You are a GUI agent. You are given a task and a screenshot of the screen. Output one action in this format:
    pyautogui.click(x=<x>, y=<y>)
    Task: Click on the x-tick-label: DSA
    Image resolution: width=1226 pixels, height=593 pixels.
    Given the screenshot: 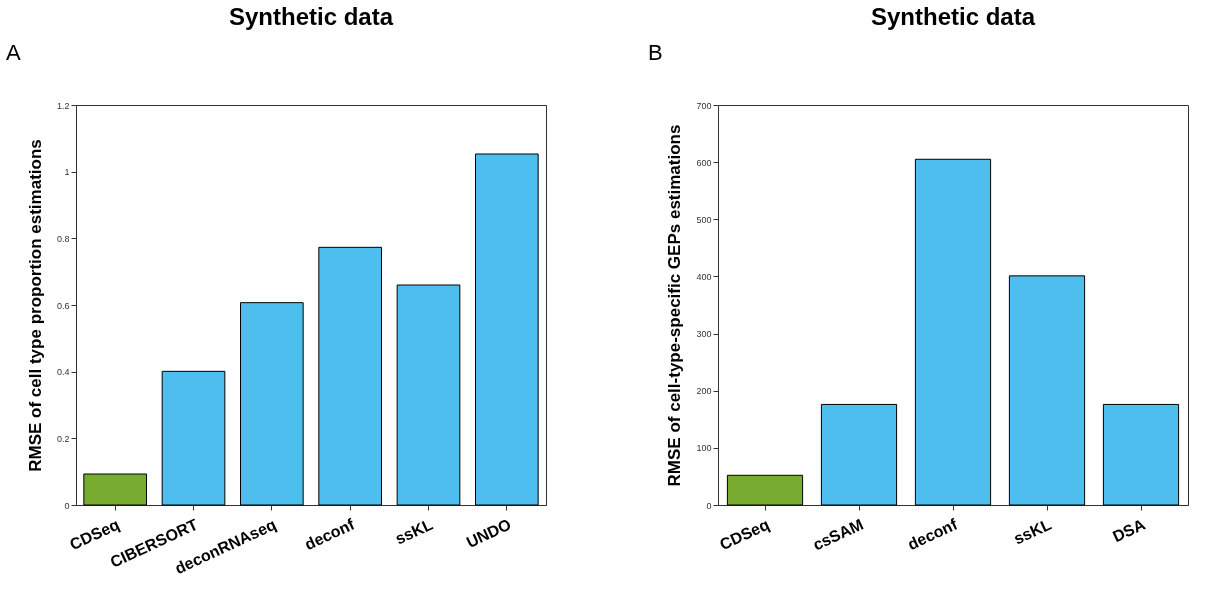 What is the action you would take?
    pyautogui.click(x=1129, y=530)
    